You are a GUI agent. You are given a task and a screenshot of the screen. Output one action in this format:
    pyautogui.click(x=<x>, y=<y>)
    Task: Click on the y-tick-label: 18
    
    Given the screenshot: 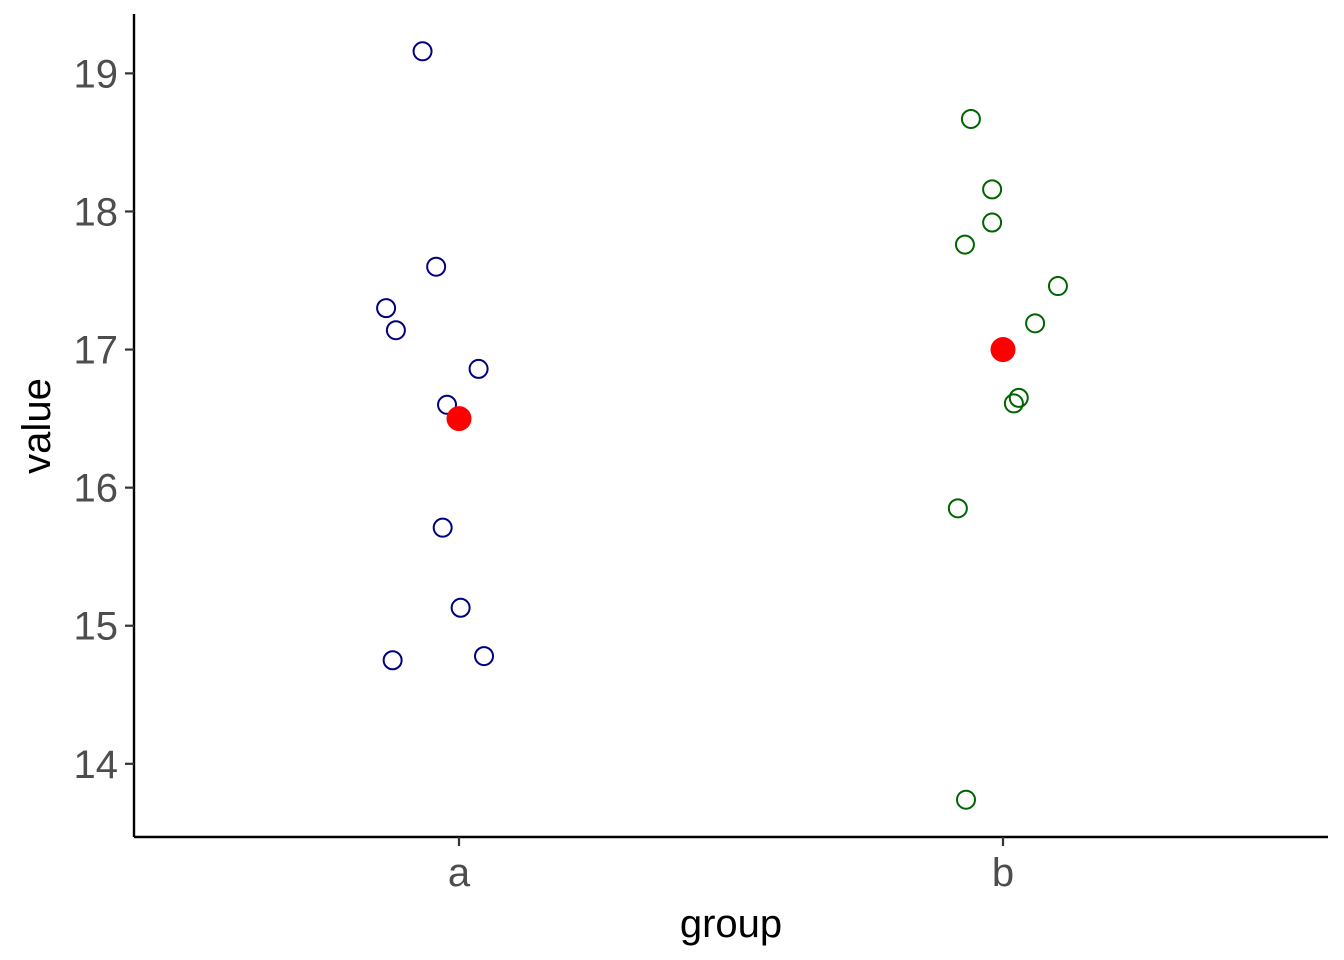 What is the action you would take?
    pyautogui.click(x=96, y=212)
    